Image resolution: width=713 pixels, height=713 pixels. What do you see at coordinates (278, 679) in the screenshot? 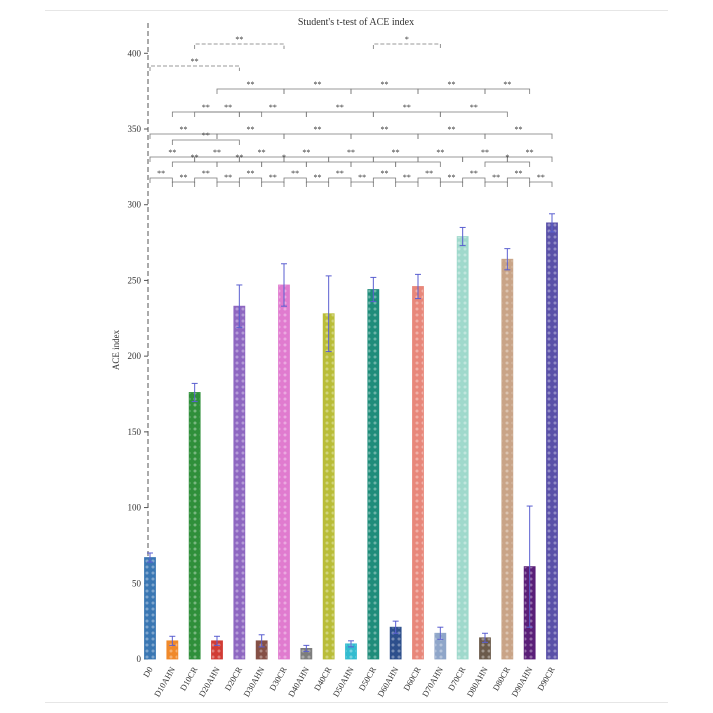
I see `x-tick-label: D30CR` at bounding box center [278, 679].